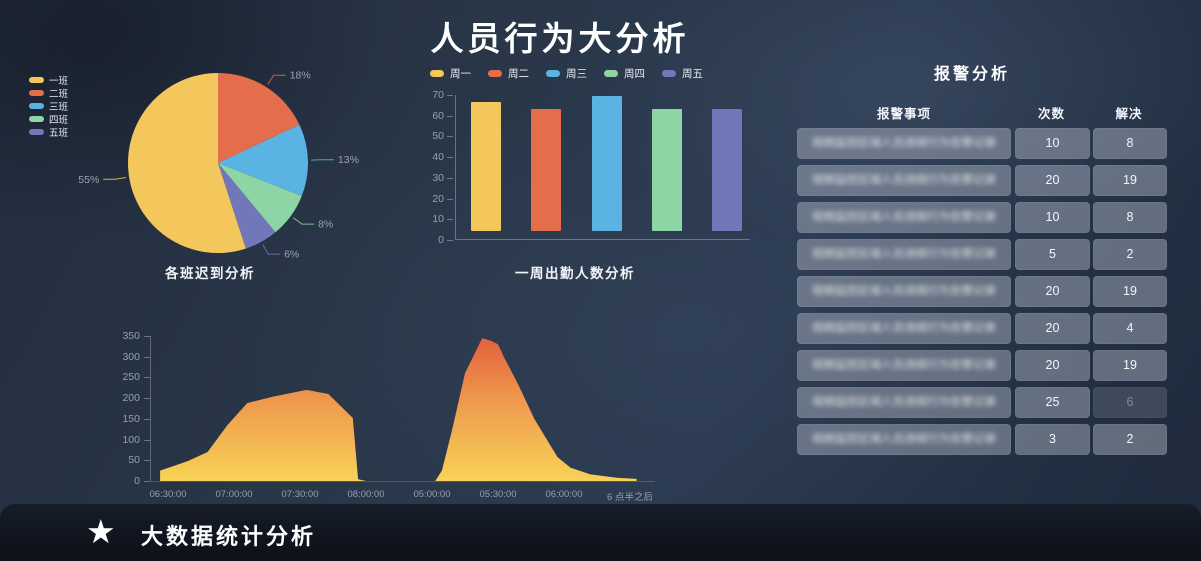 The height and width of the screenshot is (561, 1201). I want to click on pie-legend: 一班 二班三班 四班 五班, so click(48, 108).